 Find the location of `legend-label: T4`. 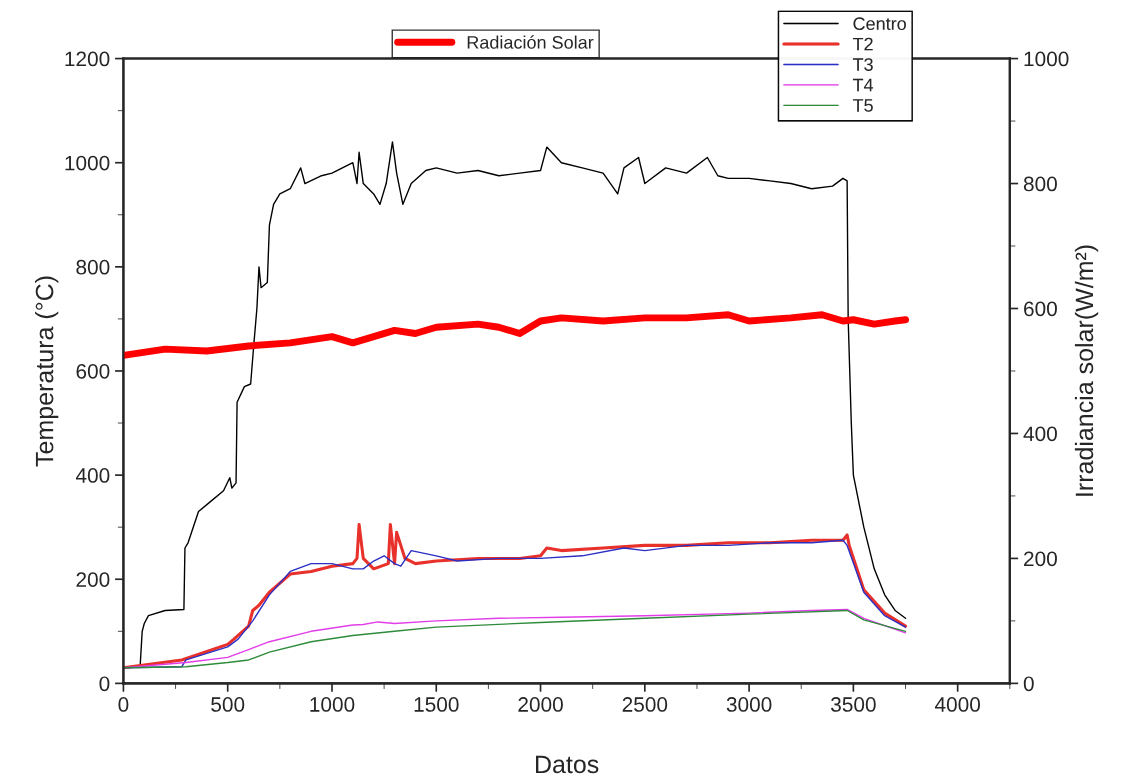

legend-label: T4 is located at coordinates (863, 85).